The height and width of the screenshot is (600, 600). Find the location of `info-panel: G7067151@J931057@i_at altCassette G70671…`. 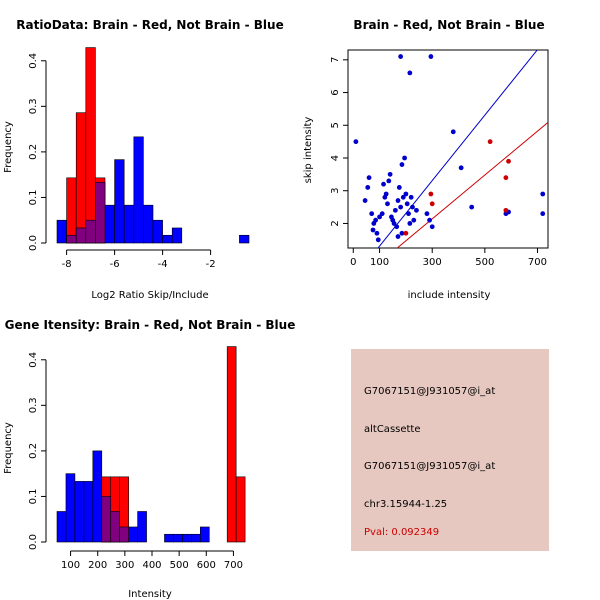

info-panel: G7067151@J931057@i_at altCassette G70671… is located at coordinates (450, 450).